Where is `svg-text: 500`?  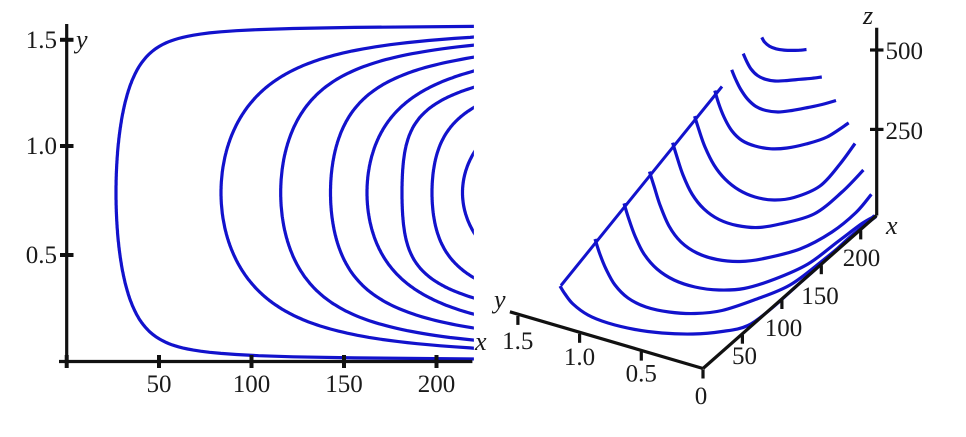
svg-text: 500 is located at coordinates (905, 51).